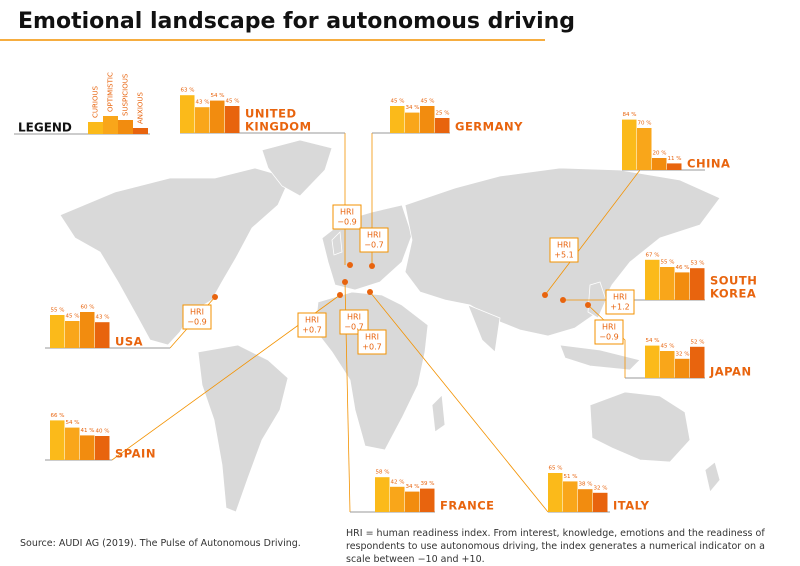 The image size is (800, 566). Describe the element at coordinates (428, 484) in the screenshot. I see `value-label: 39 %` at that location.